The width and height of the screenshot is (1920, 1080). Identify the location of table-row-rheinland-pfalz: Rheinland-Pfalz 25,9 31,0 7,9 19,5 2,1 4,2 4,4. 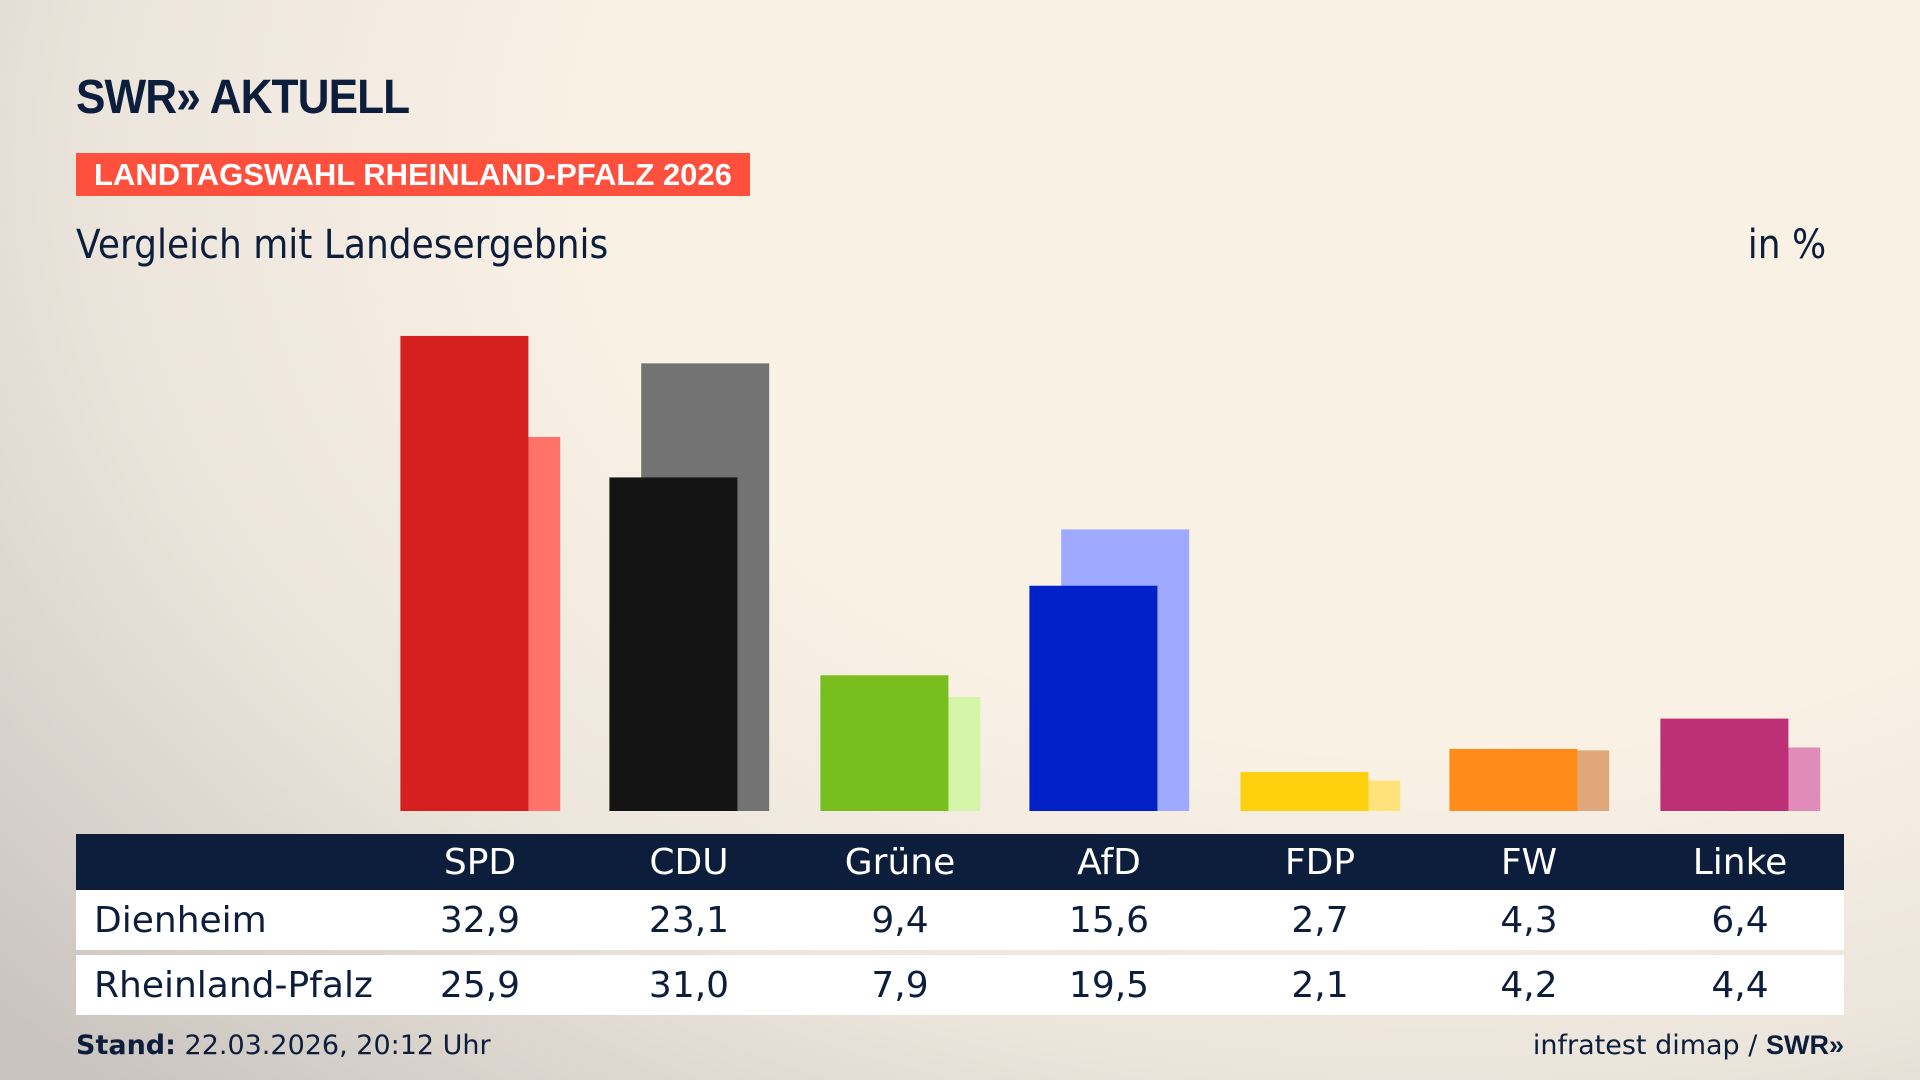
(960, 985).